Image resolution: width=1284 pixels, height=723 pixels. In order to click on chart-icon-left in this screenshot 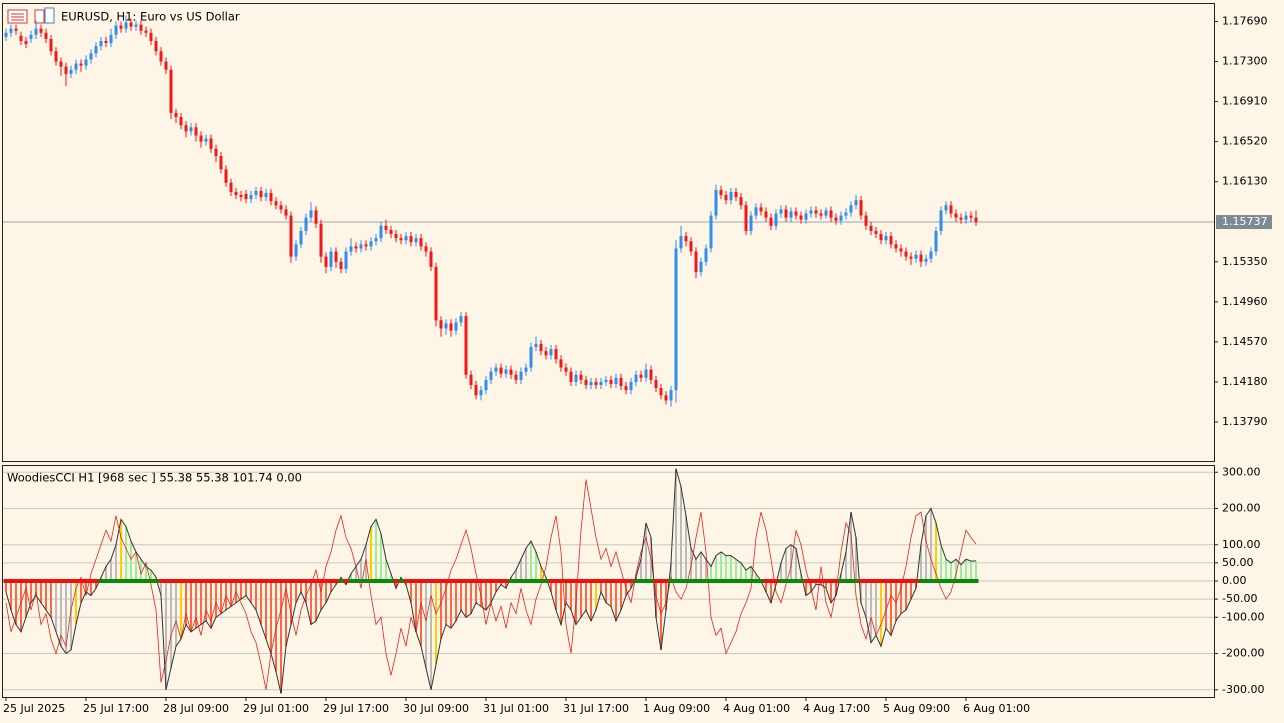, I will do `click(39, 16)`.